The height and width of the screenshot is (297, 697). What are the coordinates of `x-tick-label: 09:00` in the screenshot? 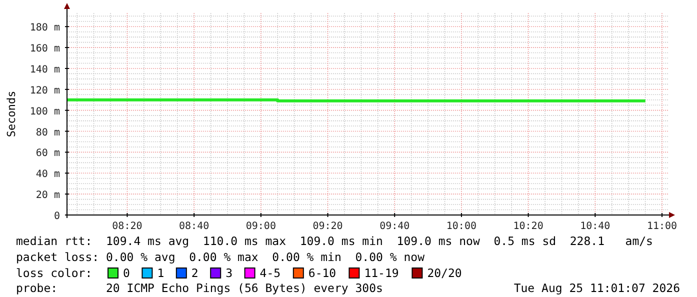 It's located at (261, 226).